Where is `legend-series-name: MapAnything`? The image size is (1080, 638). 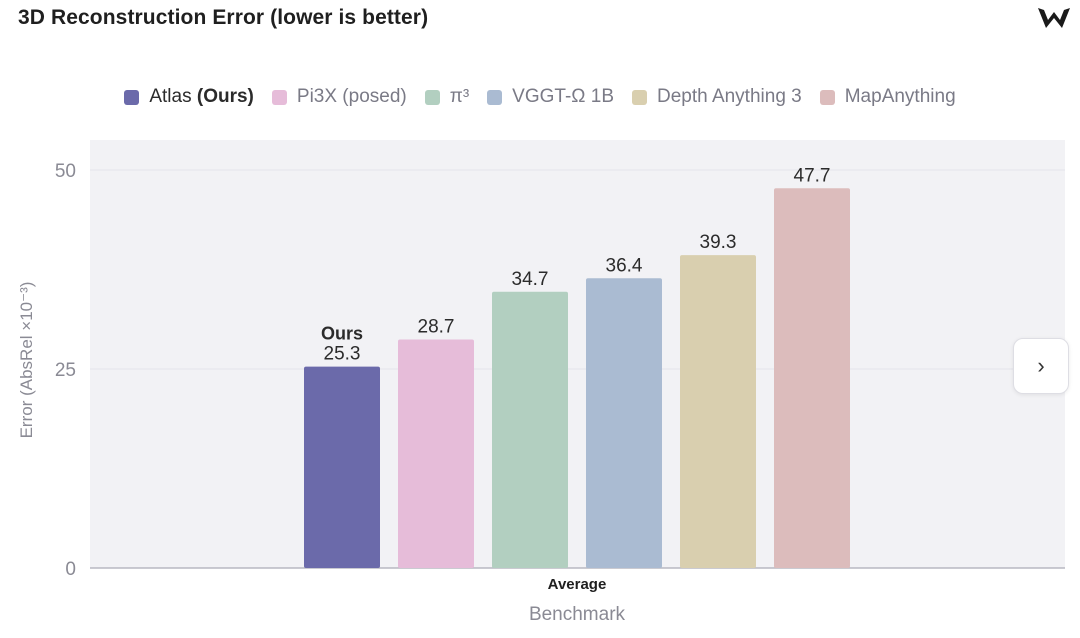
legend-series-name: MapAnything is located at coordinates (900, 96).